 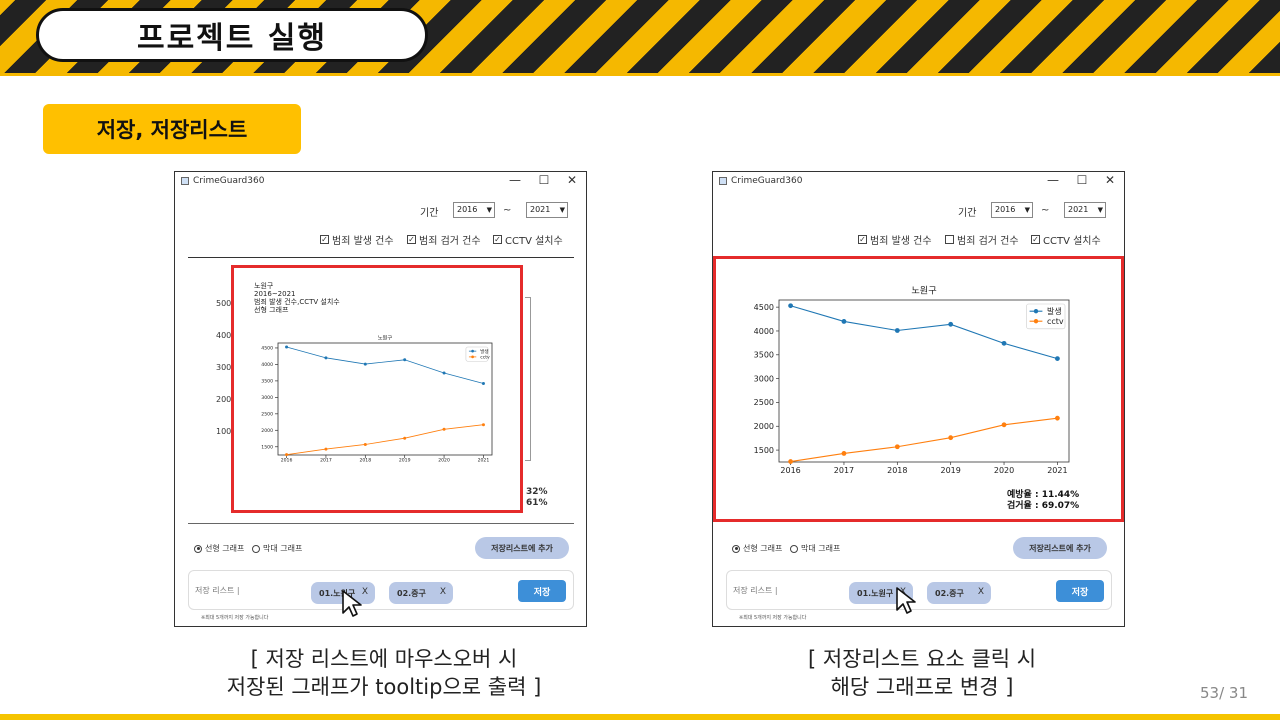 What do you see at coordinates (507, 210) in the screenshot?
I see `range-tilde: ~` at bounding box center [507, 210].